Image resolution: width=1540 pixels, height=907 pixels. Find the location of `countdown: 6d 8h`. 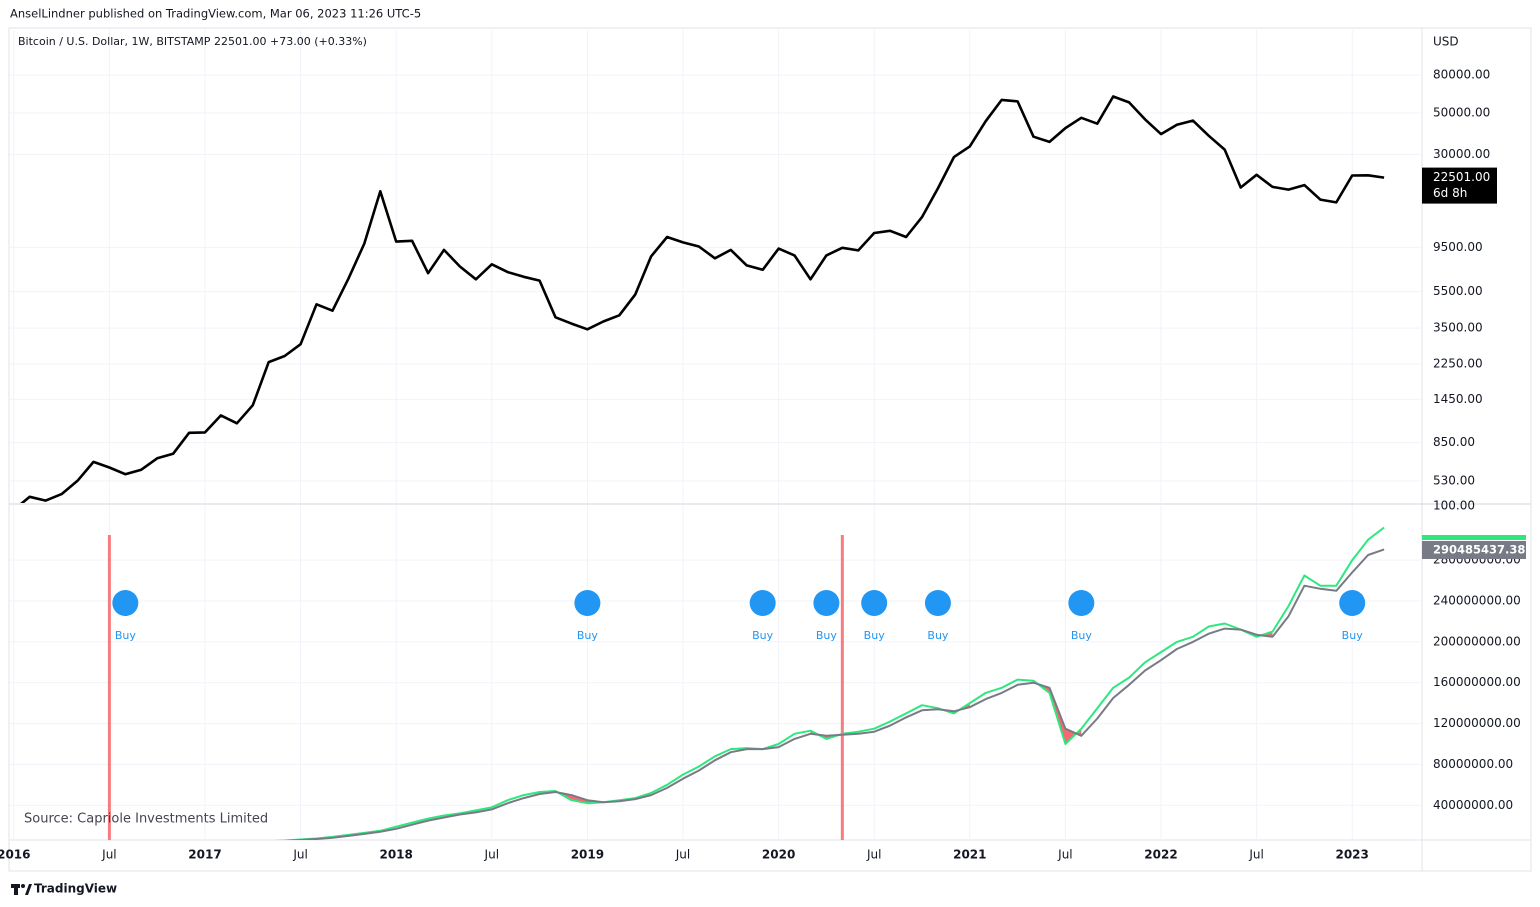

countdown: 6d 8h is located at coordinates (1450, 193).